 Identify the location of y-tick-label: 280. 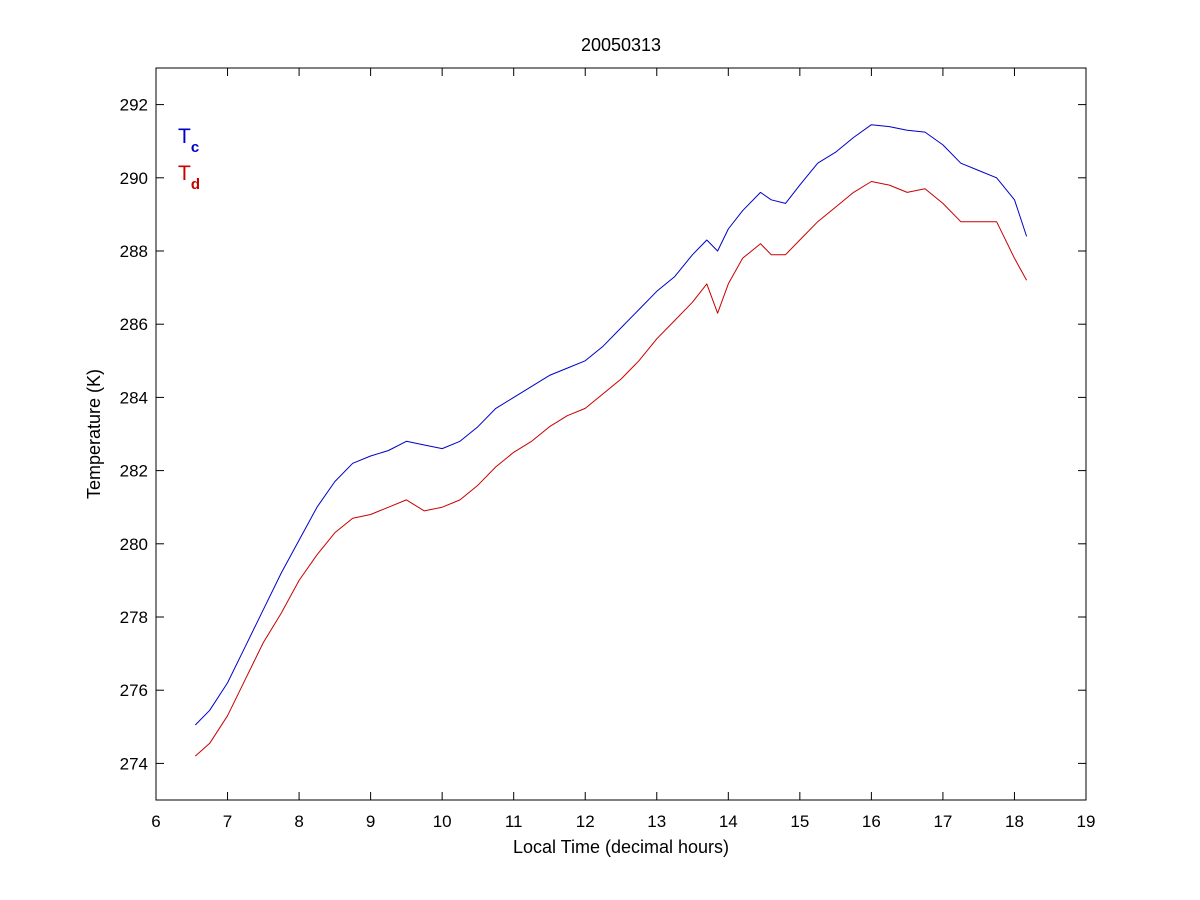
(134, 544).